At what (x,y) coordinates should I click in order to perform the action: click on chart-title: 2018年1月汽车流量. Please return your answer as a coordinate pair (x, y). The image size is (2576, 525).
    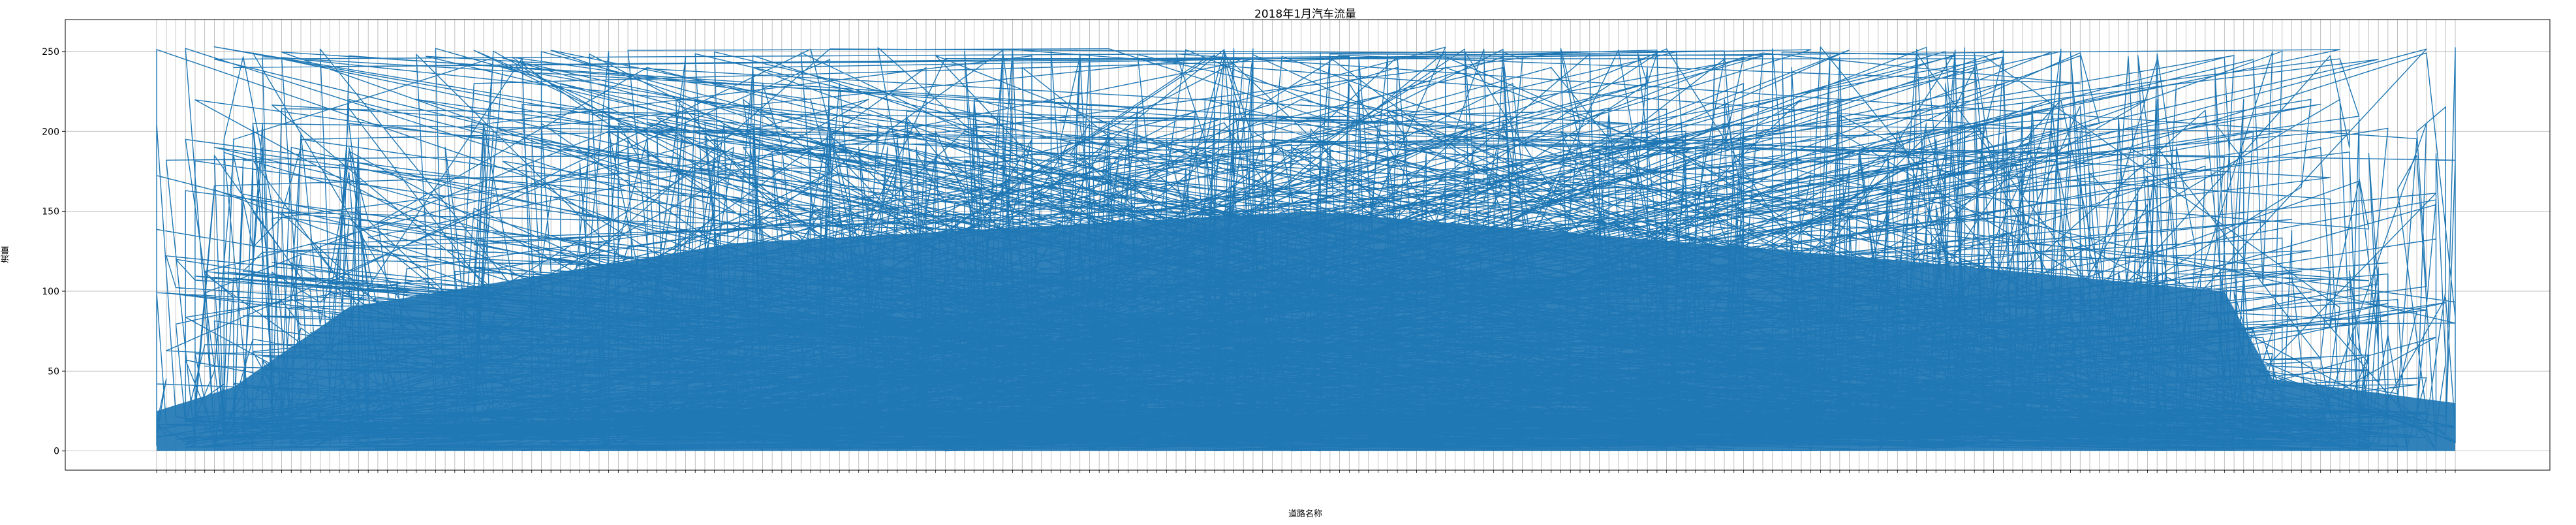
    Looking at the image, I should click on (1305, 15).